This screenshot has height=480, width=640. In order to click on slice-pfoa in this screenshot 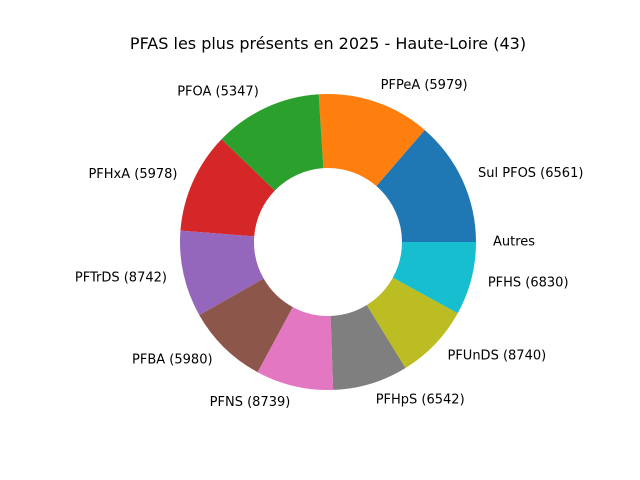, I will do `click(272, 142)`.